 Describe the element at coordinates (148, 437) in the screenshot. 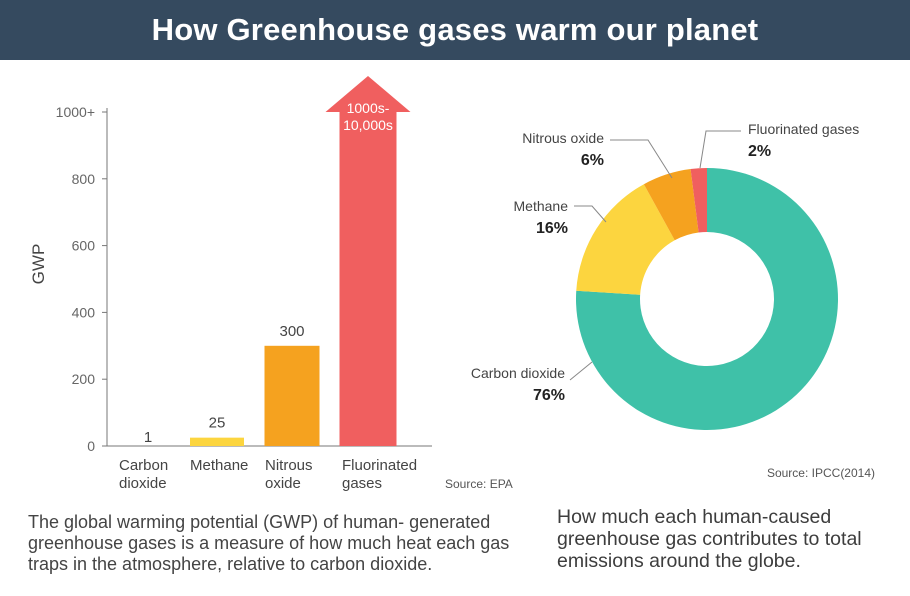

I see `bar-value-label: 1` at that location.